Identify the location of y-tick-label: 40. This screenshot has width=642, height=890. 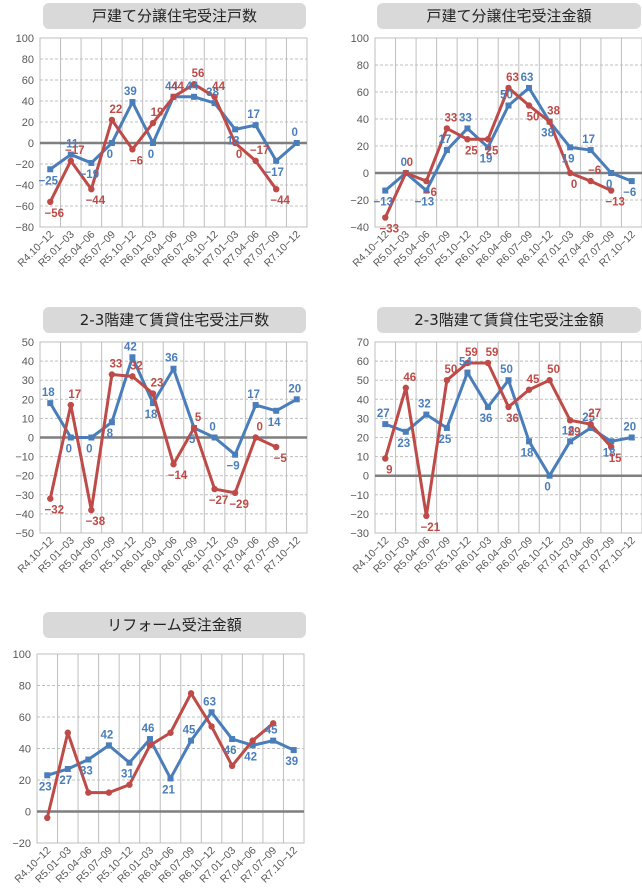
(28, 102).